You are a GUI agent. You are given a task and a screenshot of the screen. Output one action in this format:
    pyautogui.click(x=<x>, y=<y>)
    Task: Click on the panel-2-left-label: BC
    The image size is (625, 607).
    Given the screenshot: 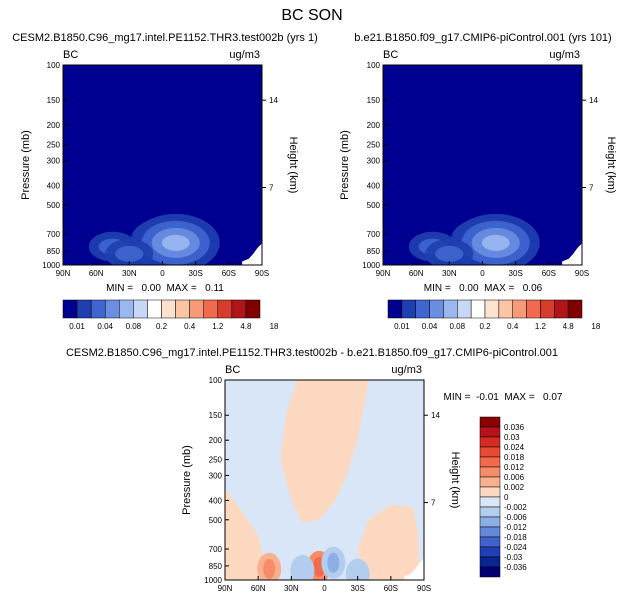 What is the action you would take?
    pyautogui.click(x=390, y=55)
    